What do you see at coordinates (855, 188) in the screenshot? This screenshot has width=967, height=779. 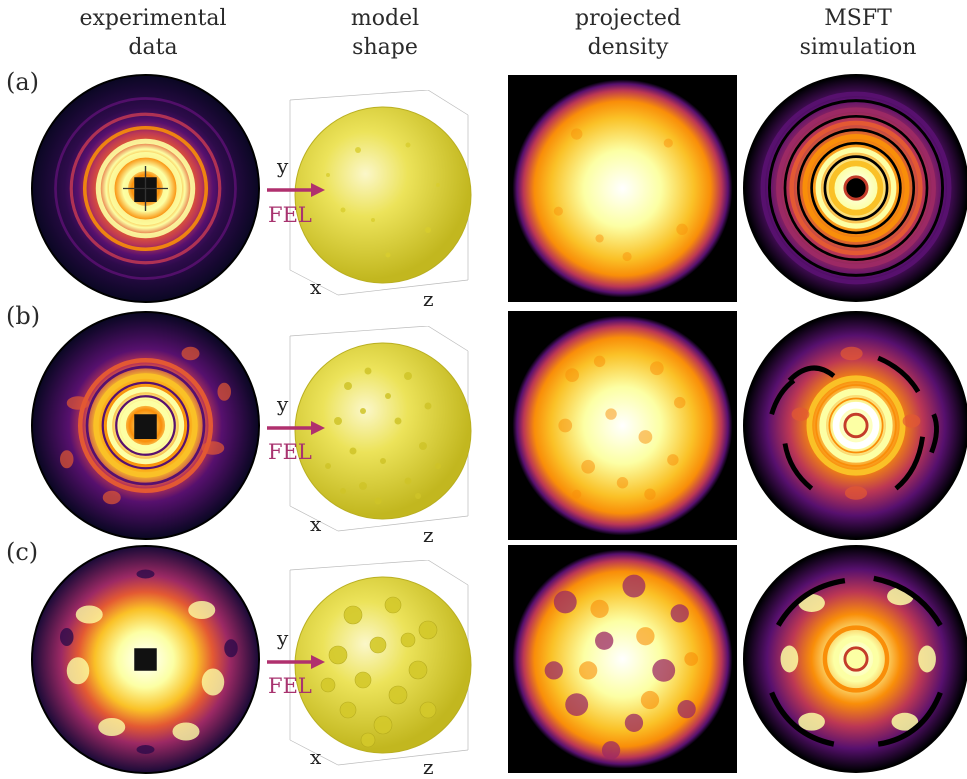 I see `msft-simulation-a` at bounding box center [855, 188].